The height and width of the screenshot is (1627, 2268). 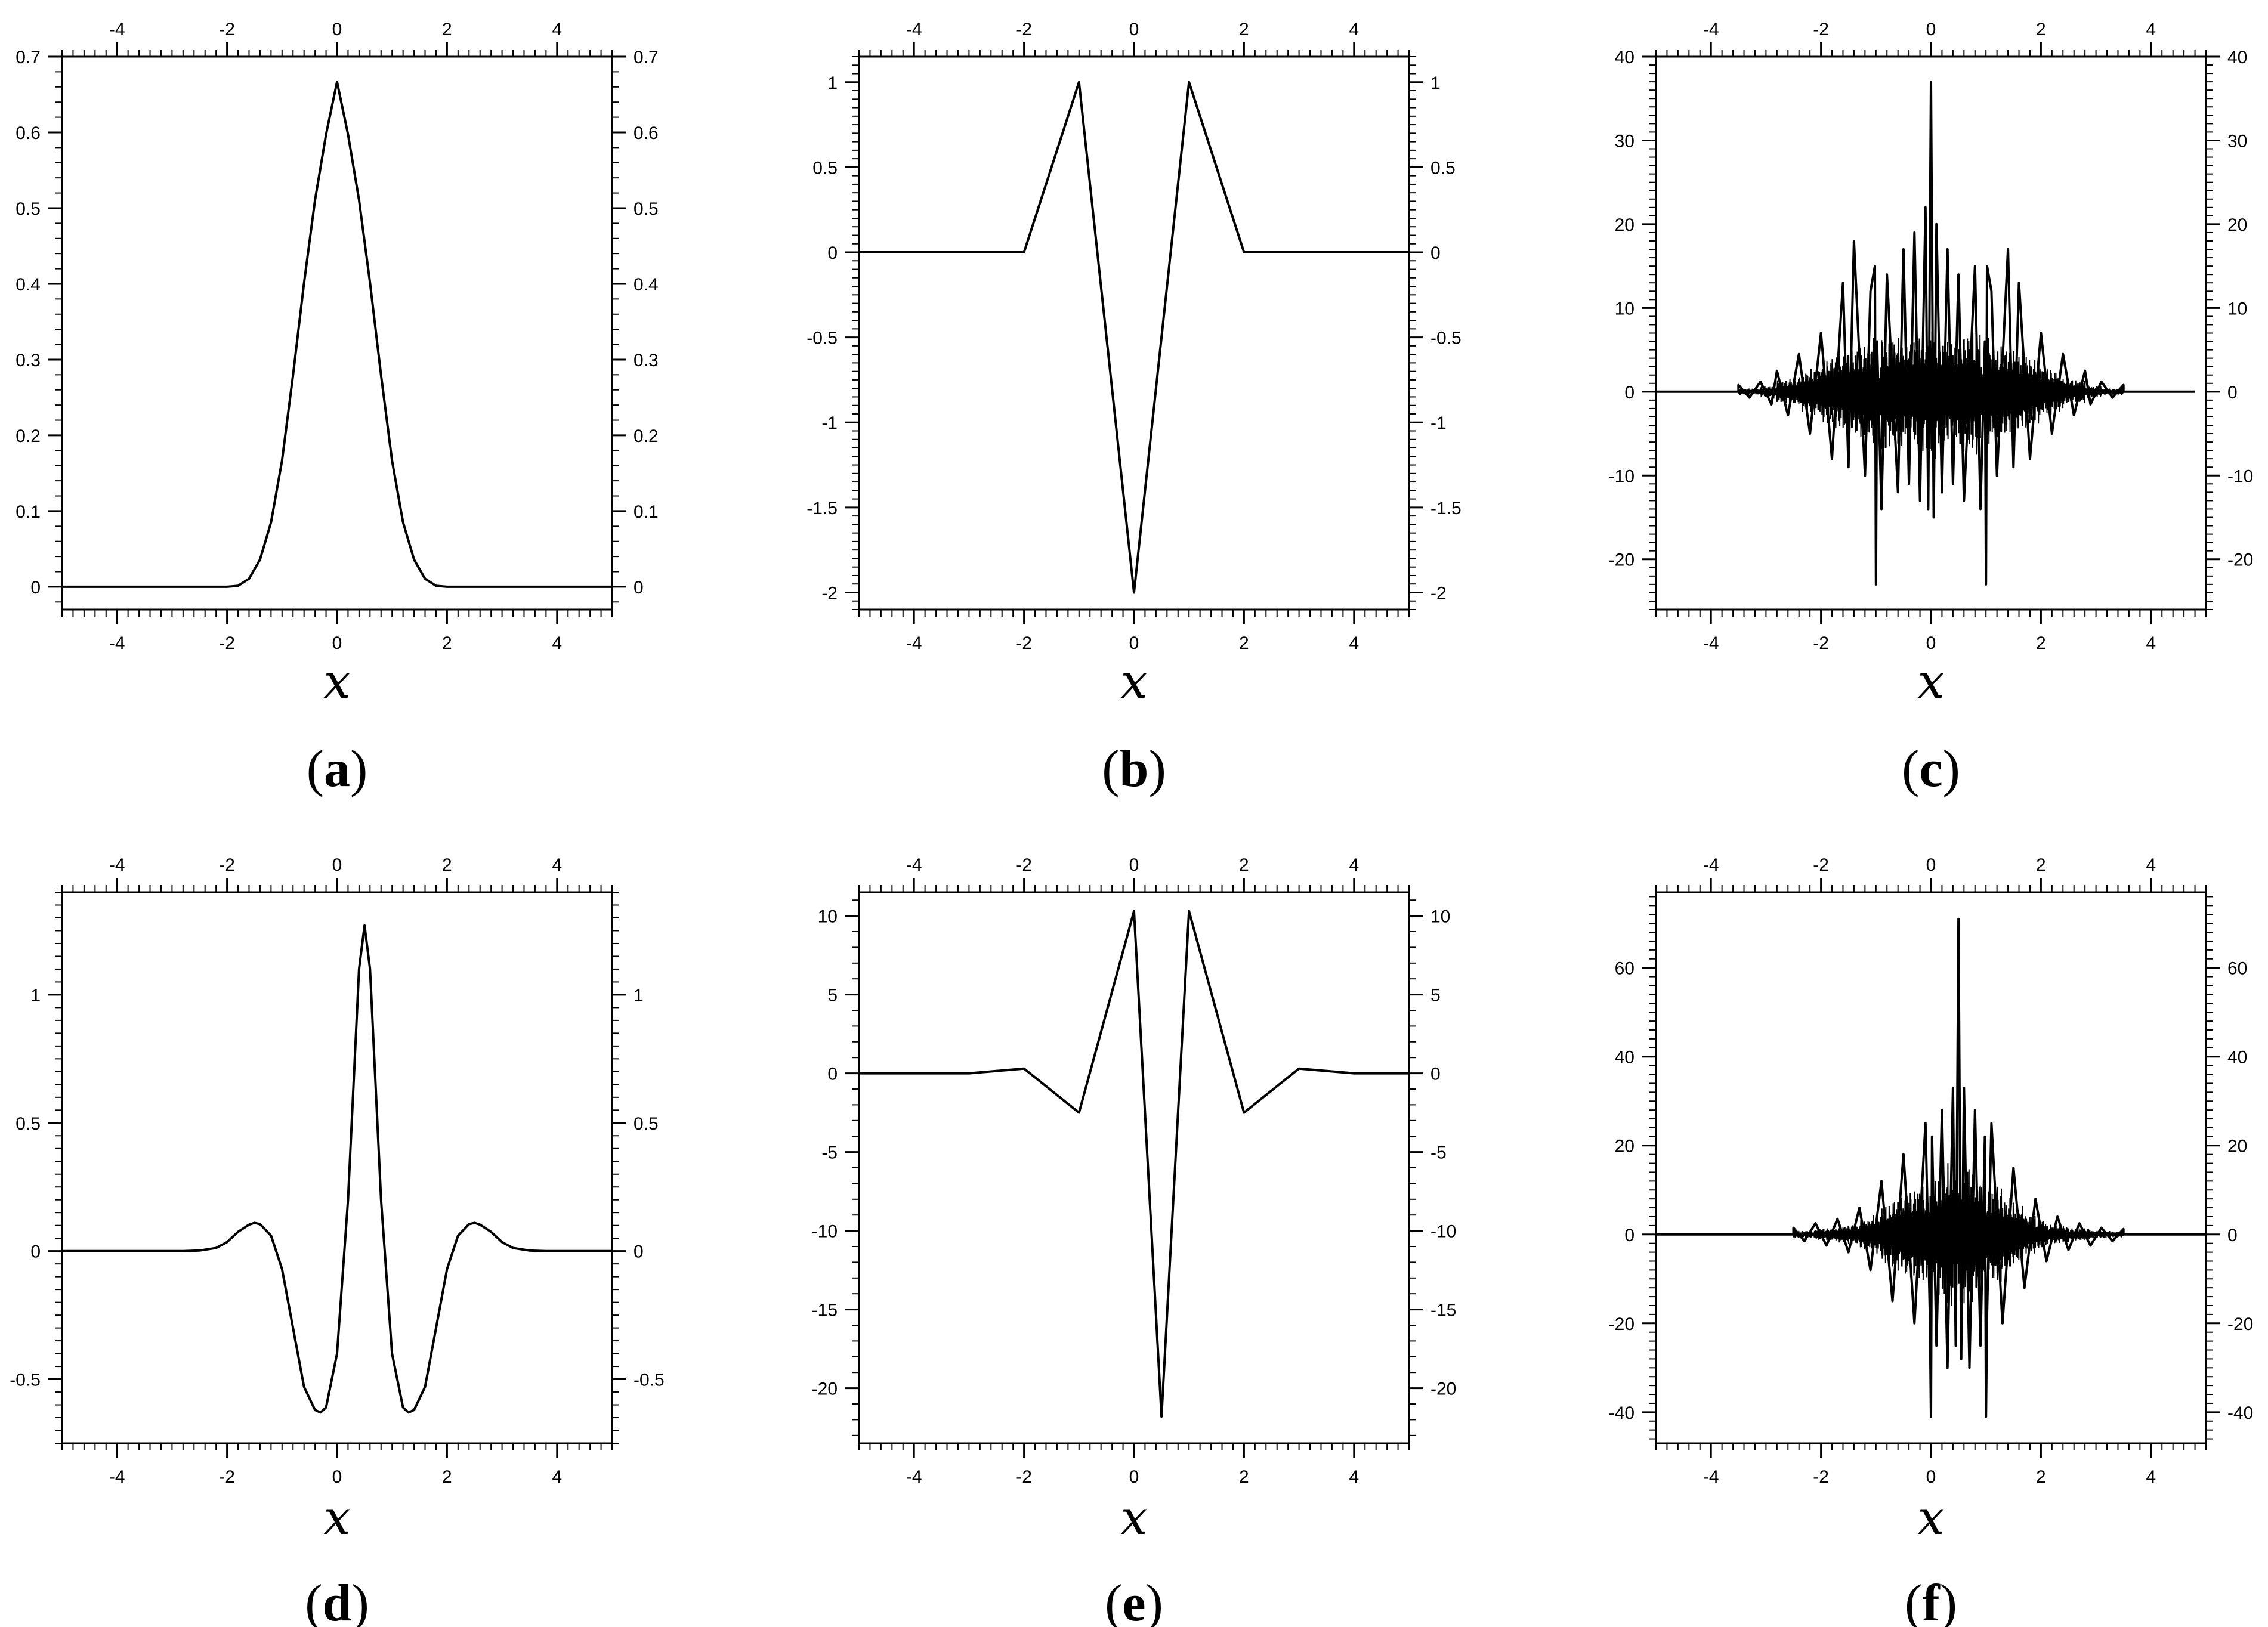 I want to click on y-tick-label-right: 0.6, so click(x=646, y=133).